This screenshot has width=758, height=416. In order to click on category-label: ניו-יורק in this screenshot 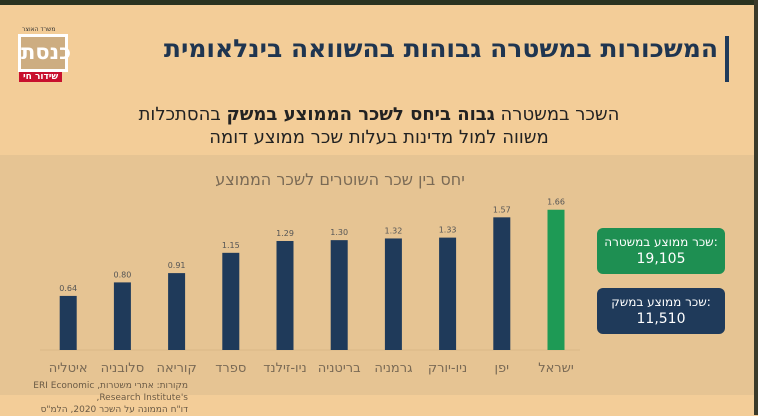, I will do `click(447, 368)`.